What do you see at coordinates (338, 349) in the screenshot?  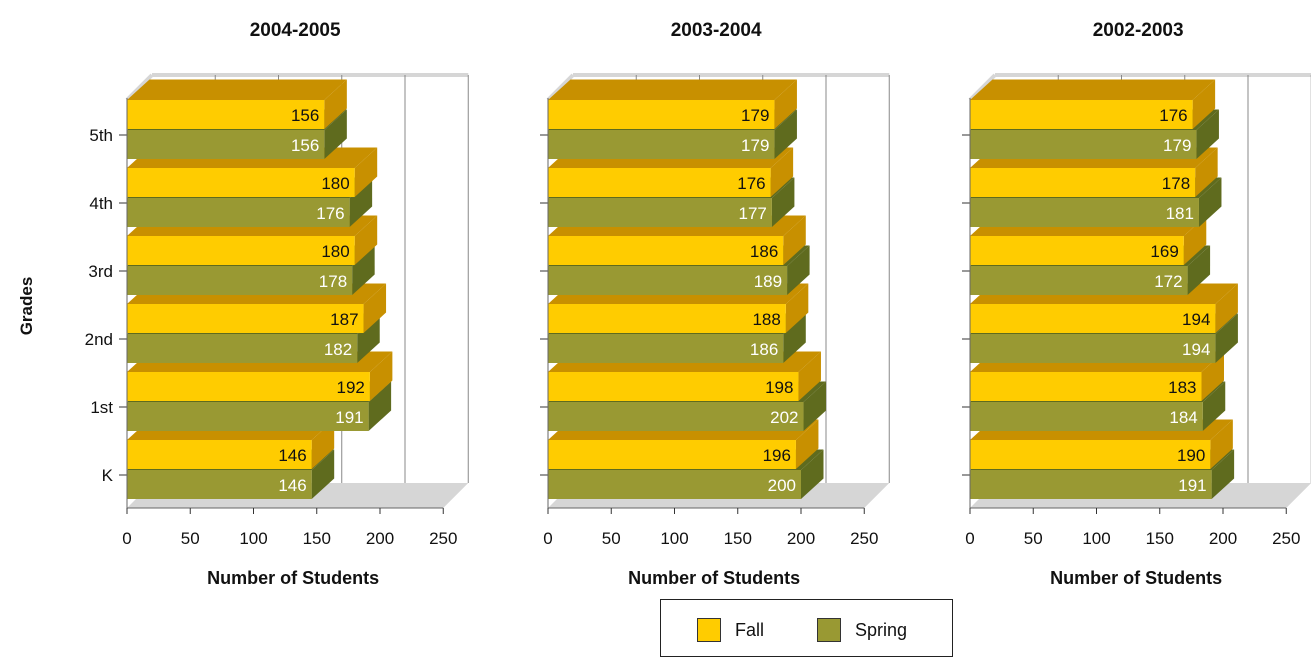 I see `data-label-spring: 182` at bounding box center [338, 349].